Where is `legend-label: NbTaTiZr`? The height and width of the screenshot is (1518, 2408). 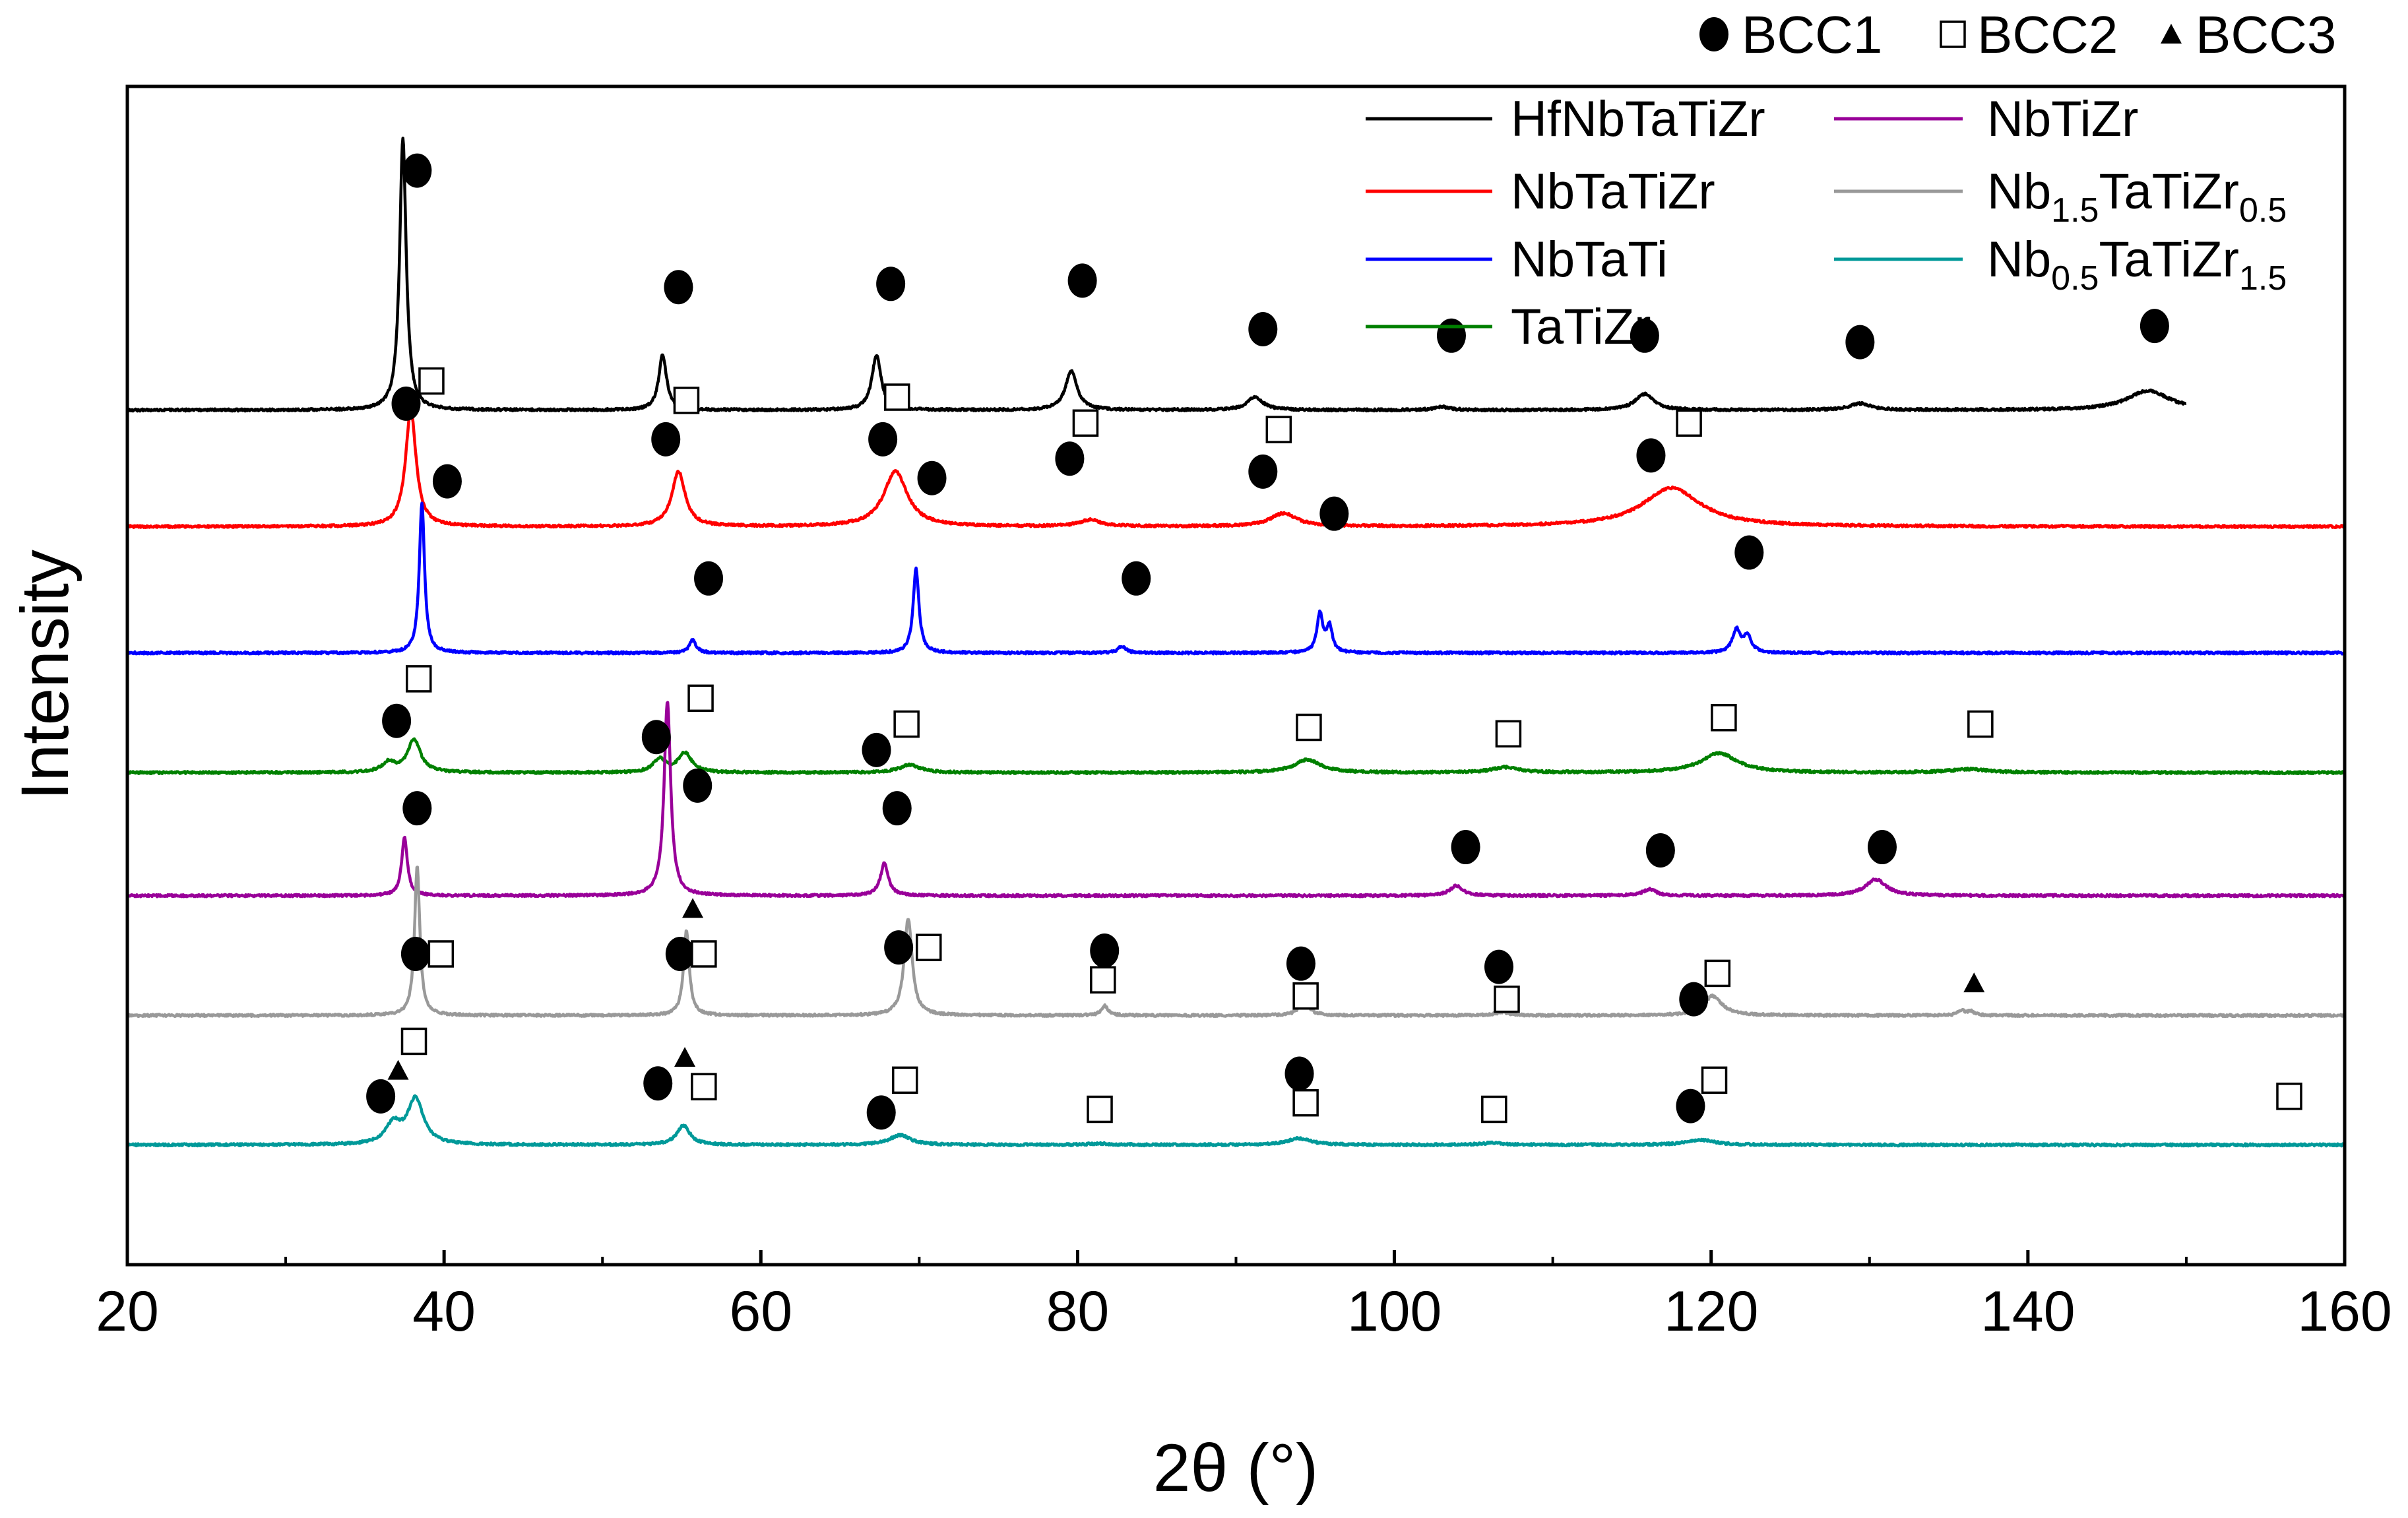 legend-label: NbTaTiZr is located at coordinates (1613, 192).